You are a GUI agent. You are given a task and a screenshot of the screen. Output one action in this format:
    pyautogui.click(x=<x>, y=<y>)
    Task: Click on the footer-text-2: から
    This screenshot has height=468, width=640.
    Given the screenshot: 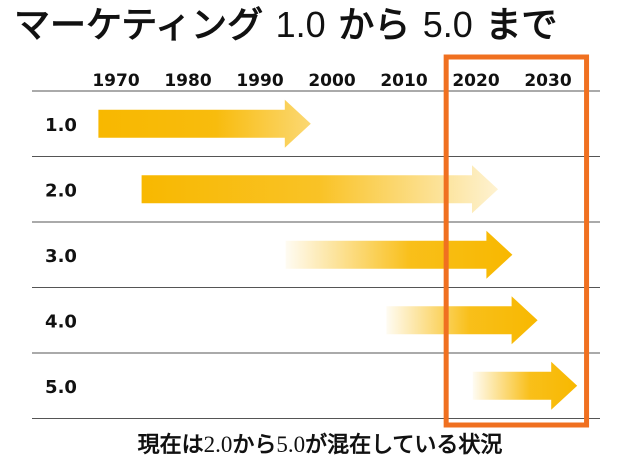 What is the action you would take?
    pyautogui.click(x=254, y=445)
    